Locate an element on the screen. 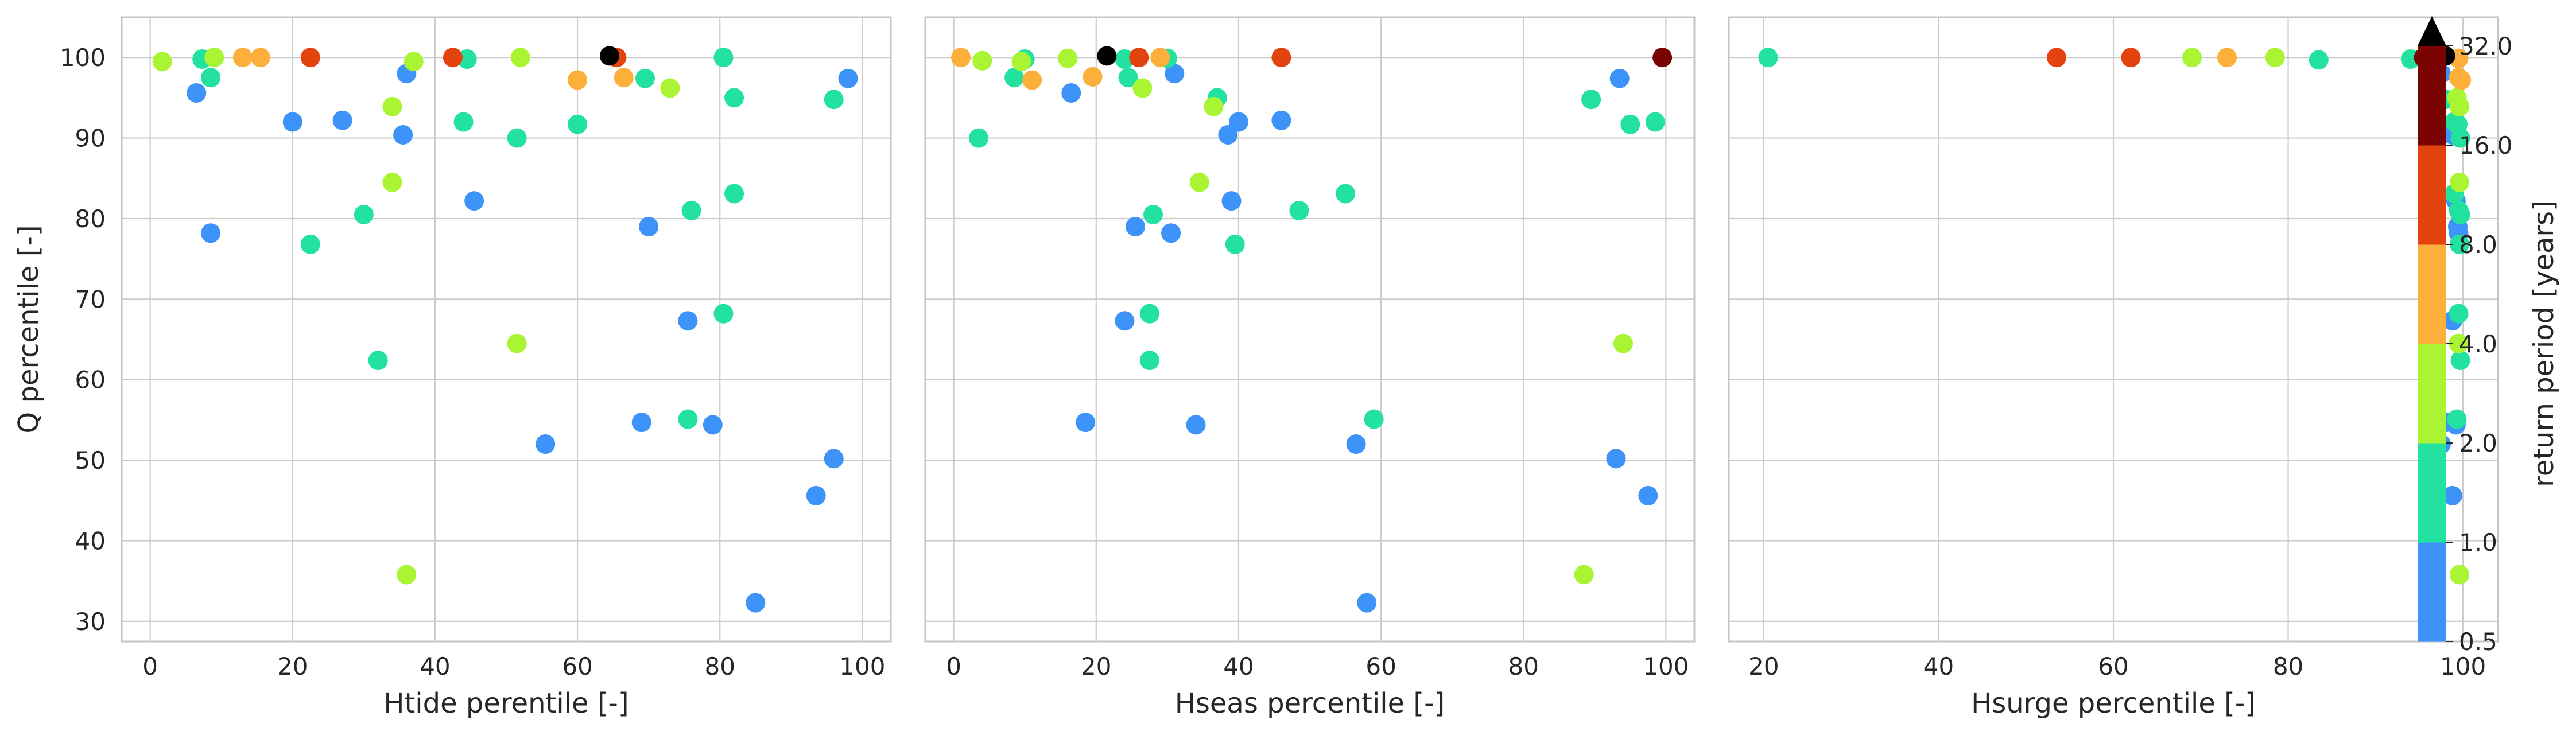 This screenshot has height=739, width=2576. y-tick-label: 30 is located at coordinates (90, 622).